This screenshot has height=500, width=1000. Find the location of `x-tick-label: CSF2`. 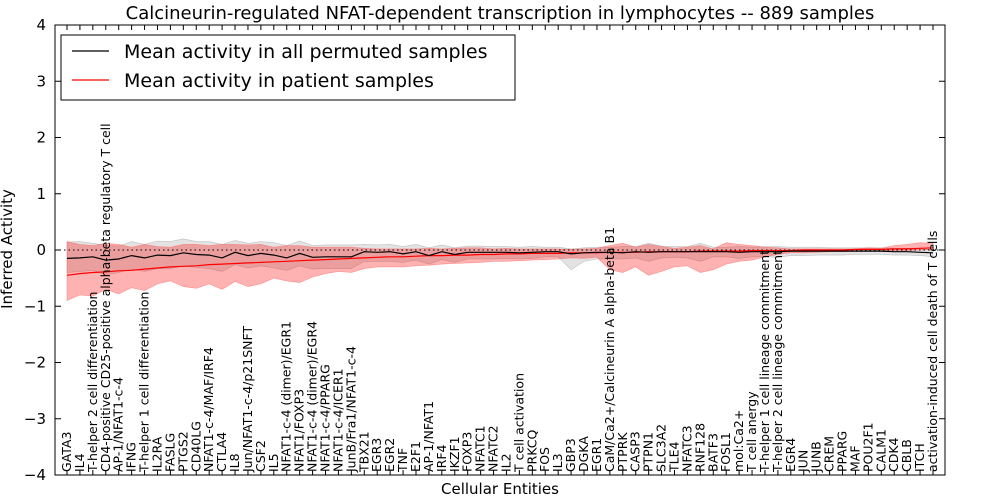

x-tick-label: CSF2 is located at coordinates (260, 456).